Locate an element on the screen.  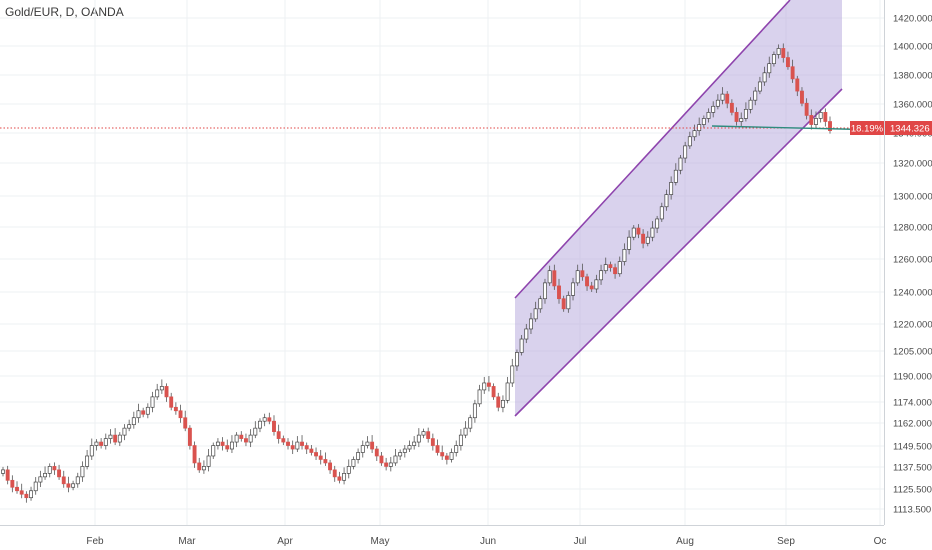
price-tick-label: 1420.000 is located at coordinates (912, 19).